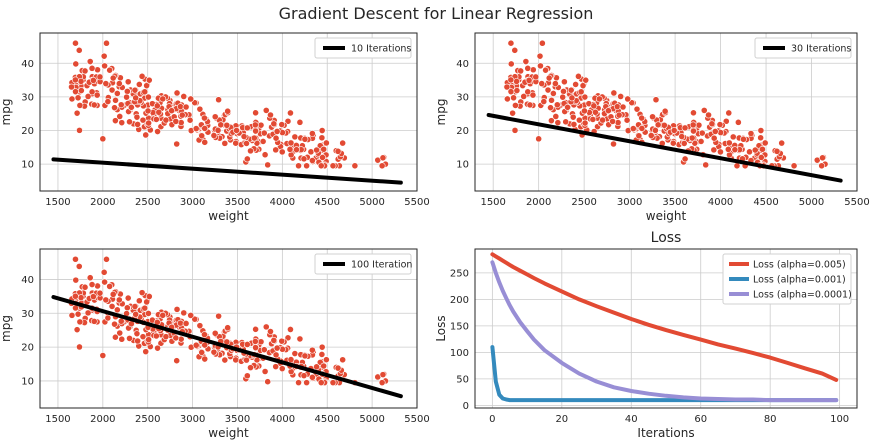 This screenshot has width=872, height=440. Describe the element at coordinates (811, 202) in the screenshot. I see `x-tick-label: 5000` at that location.